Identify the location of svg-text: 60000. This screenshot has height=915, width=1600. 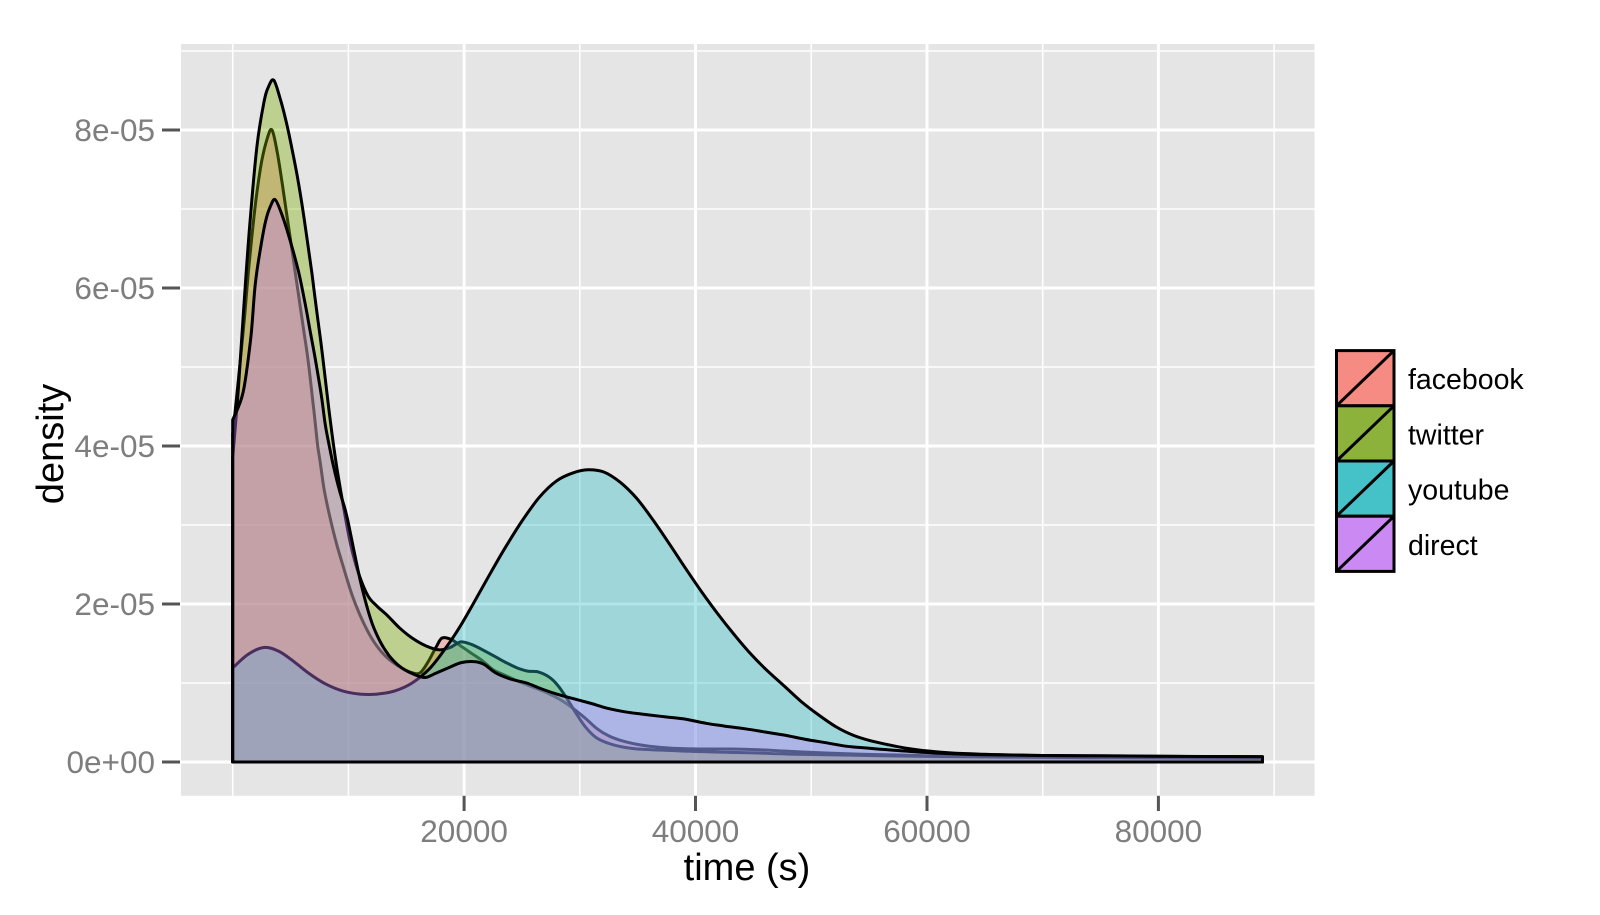
(927, 831).